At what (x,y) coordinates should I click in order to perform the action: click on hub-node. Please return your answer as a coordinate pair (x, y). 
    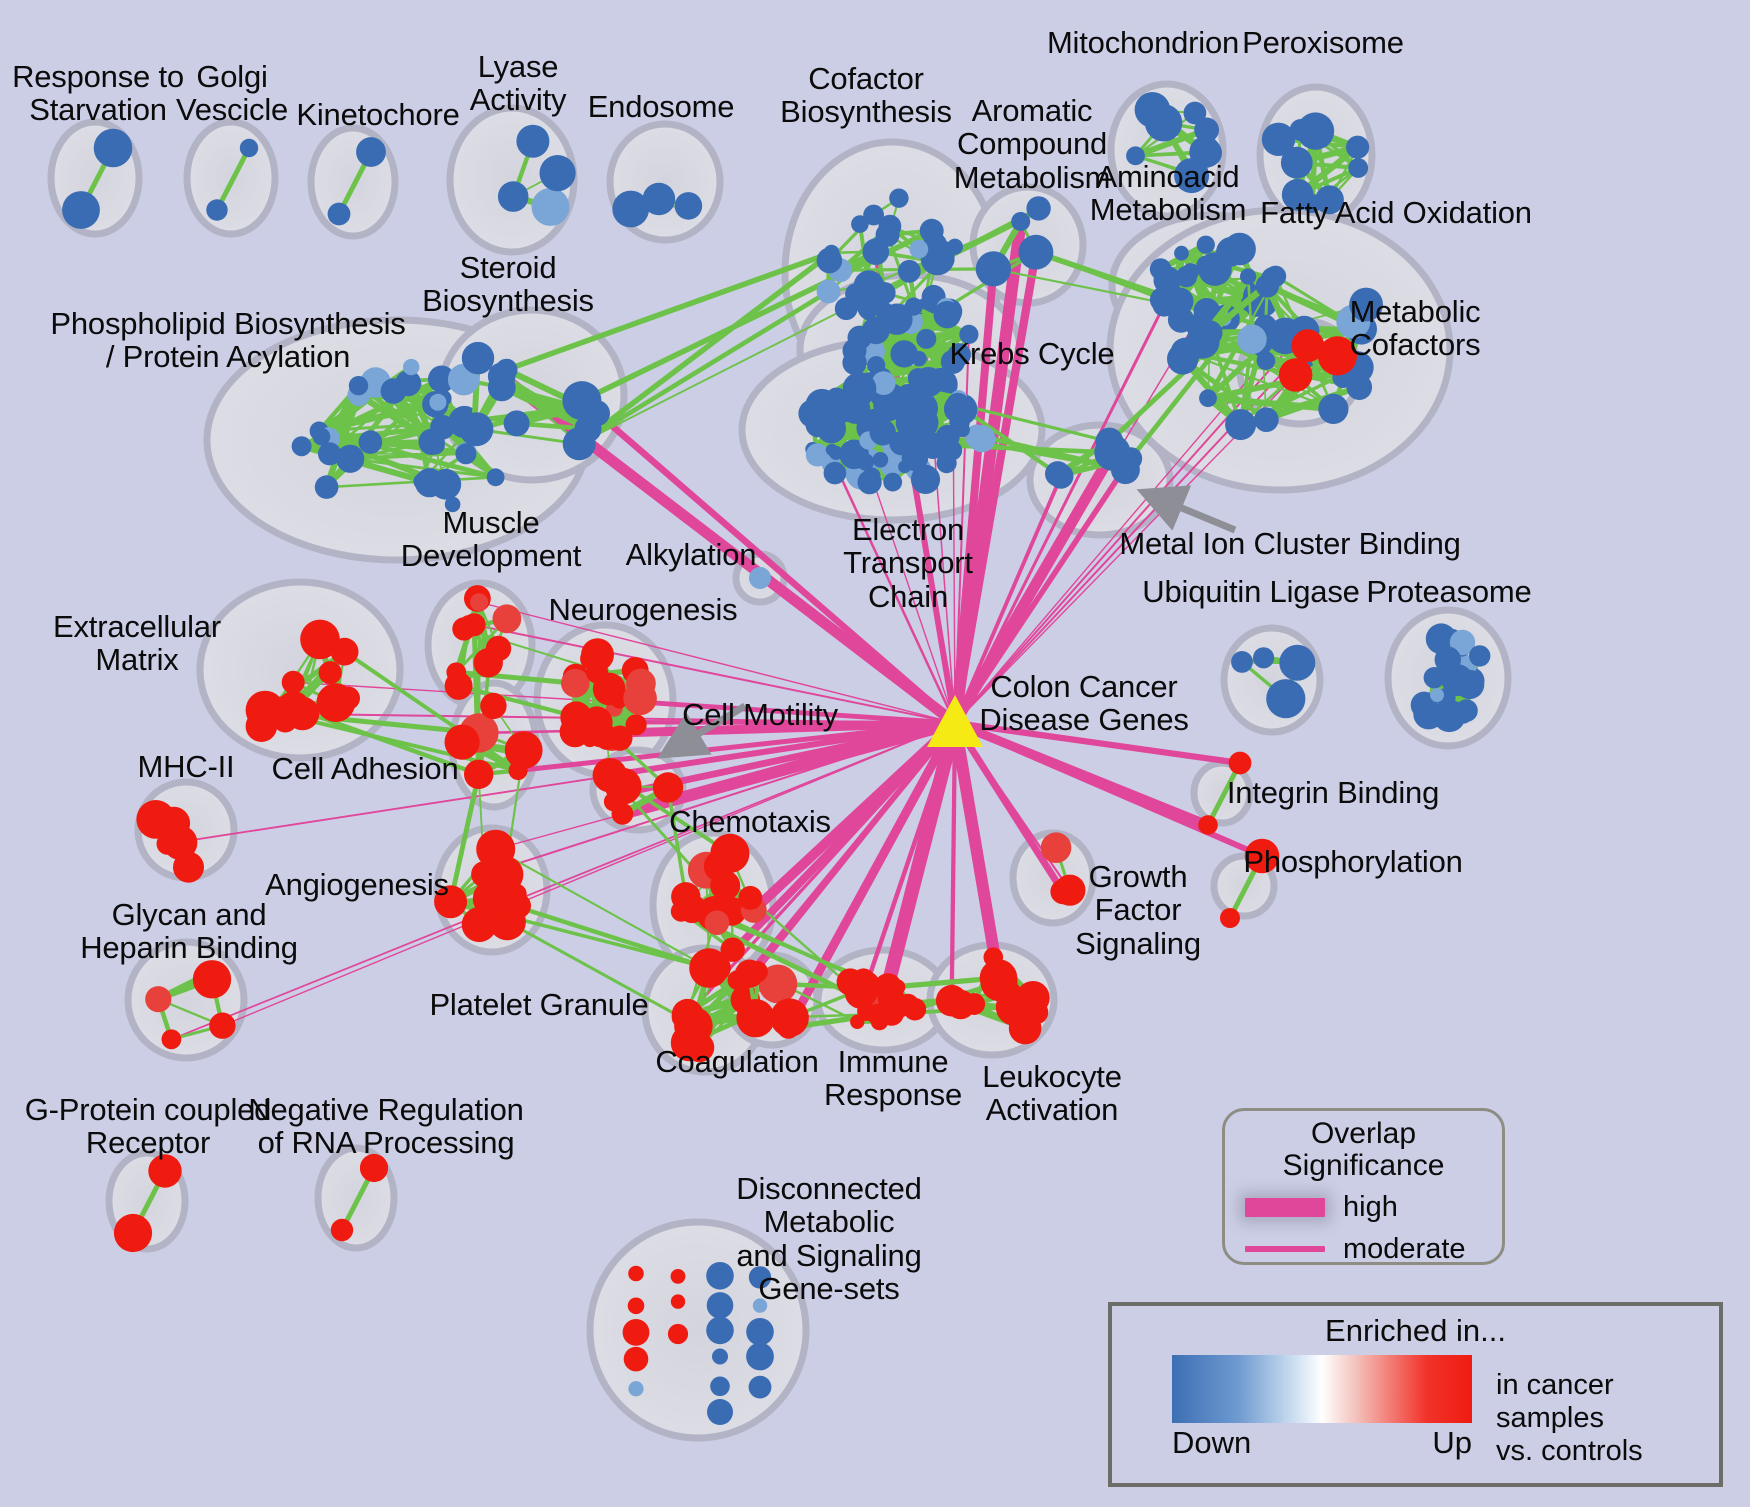
    Looking at the image, I should click on (955, 721).